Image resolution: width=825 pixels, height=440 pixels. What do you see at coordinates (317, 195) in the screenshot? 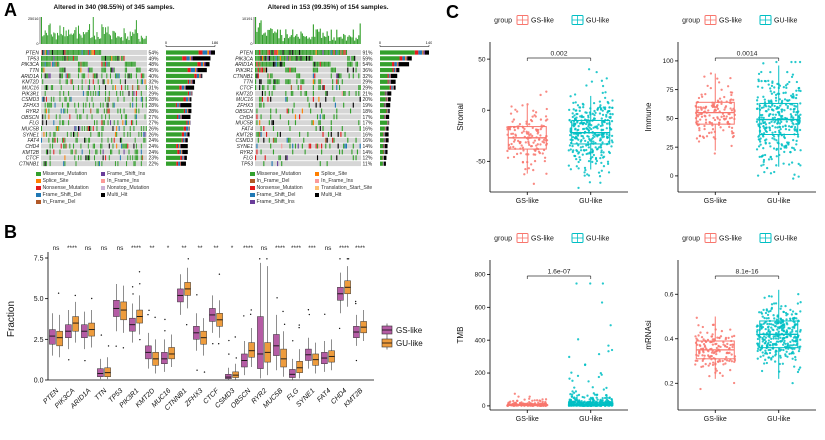
I see `multi_hit-swatch-icon` at bounding box center [317, 195].